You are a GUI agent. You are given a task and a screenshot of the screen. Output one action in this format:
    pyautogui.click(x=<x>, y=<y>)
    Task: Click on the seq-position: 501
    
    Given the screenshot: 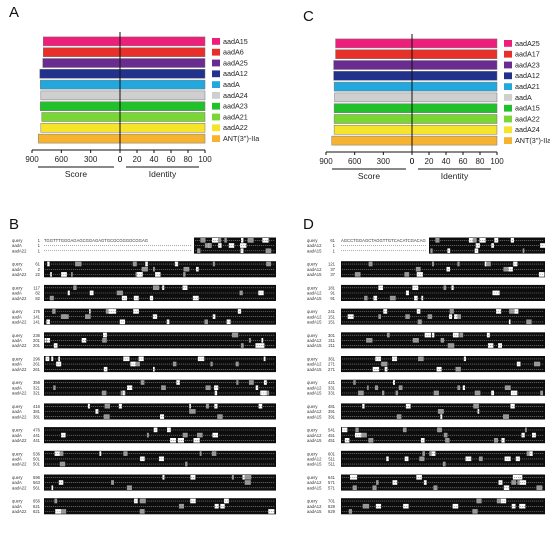 What is the action you would take?
    pyautogui.click(x=37, y=459)
    